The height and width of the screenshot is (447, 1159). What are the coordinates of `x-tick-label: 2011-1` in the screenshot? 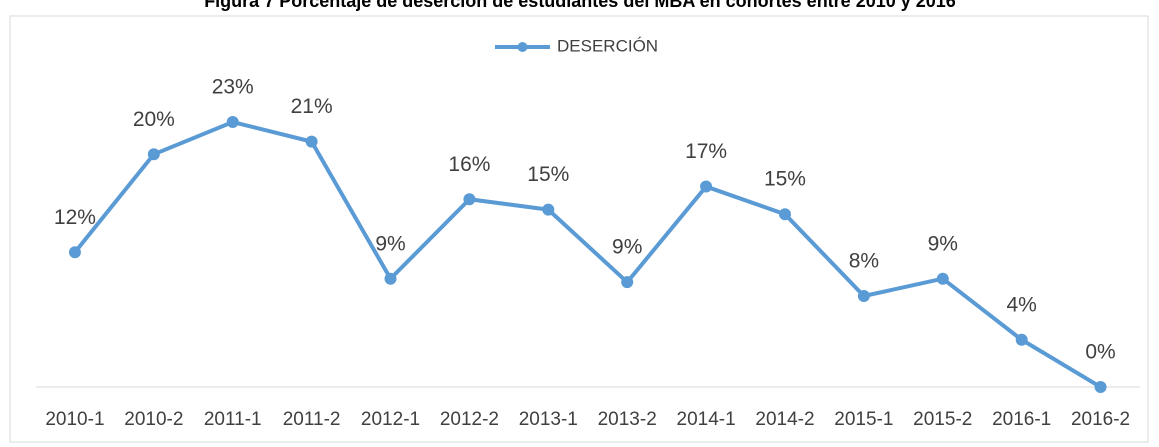 It's located at (233, 419).